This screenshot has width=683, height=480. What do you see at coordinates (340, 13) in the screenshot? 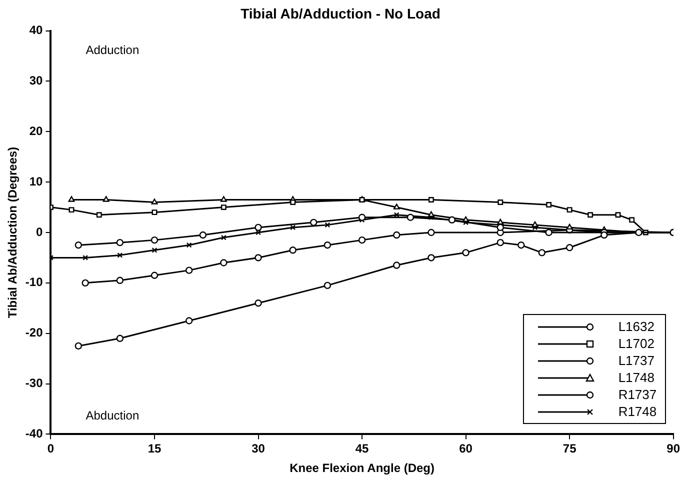
I see `chart-title: Tibial Ab/Adduction - No Load` at bounding box center [340, 13].